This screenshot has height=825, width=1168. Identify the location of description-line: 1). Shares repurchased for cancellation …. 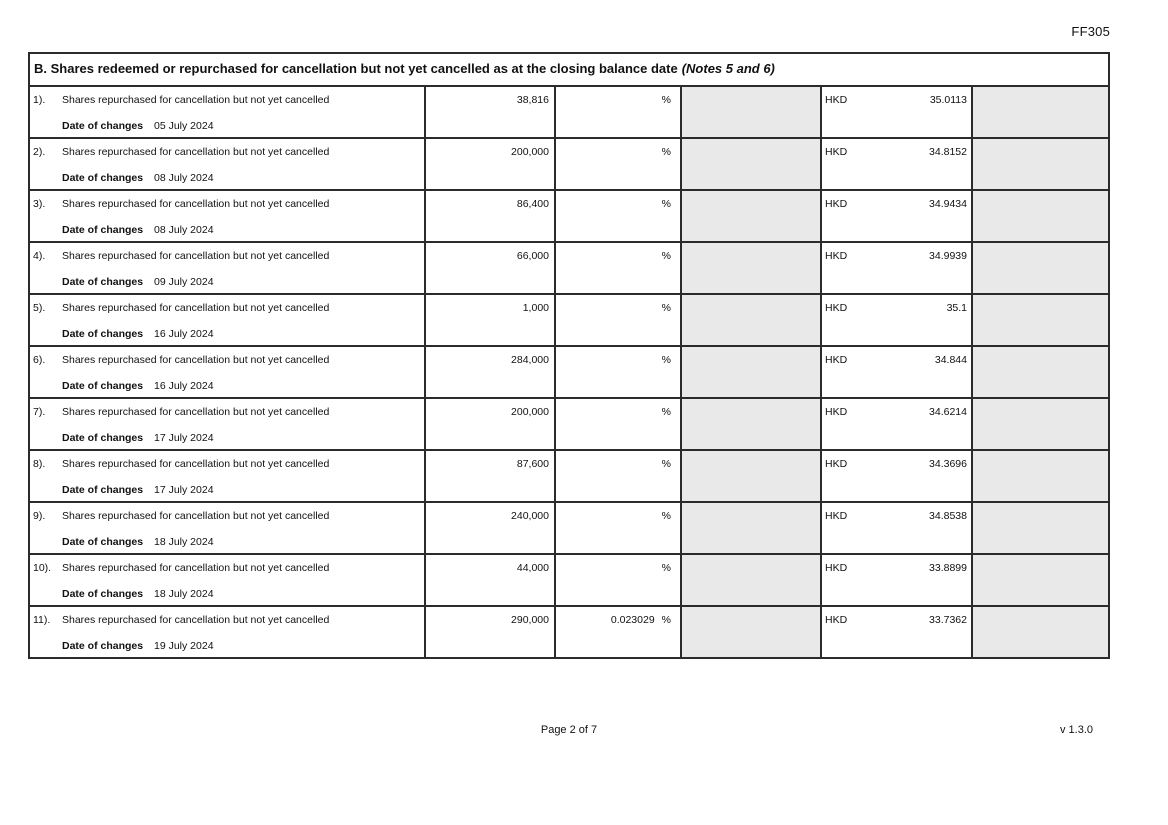
(227, 100).